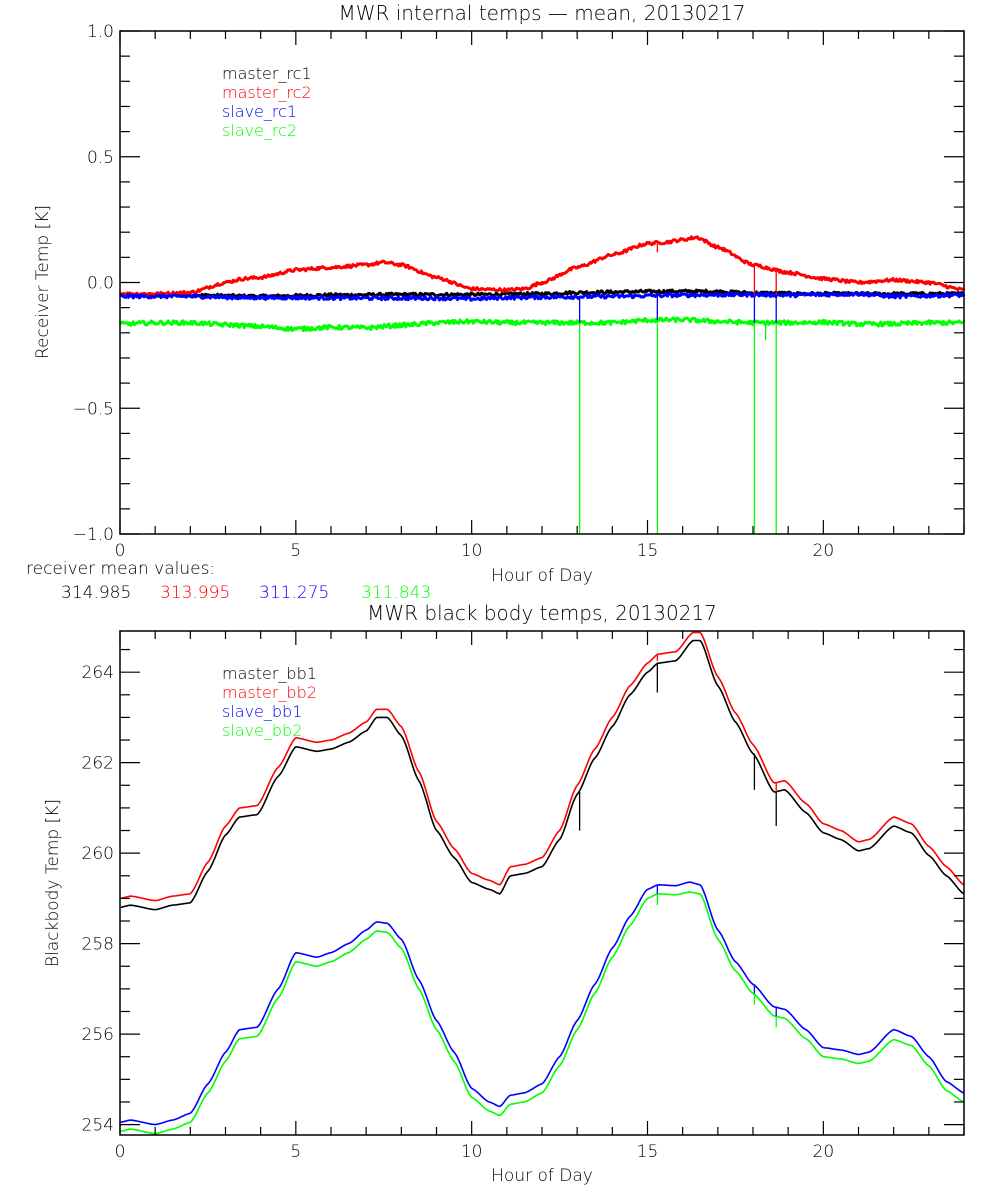 Image resolution: width=1000 pixels, height=1200 pixels. What do you see at coordinates (96, 593) in the screenshot?
I see `receiver-mean-value: 314.985` at bounding box center [96, 593].